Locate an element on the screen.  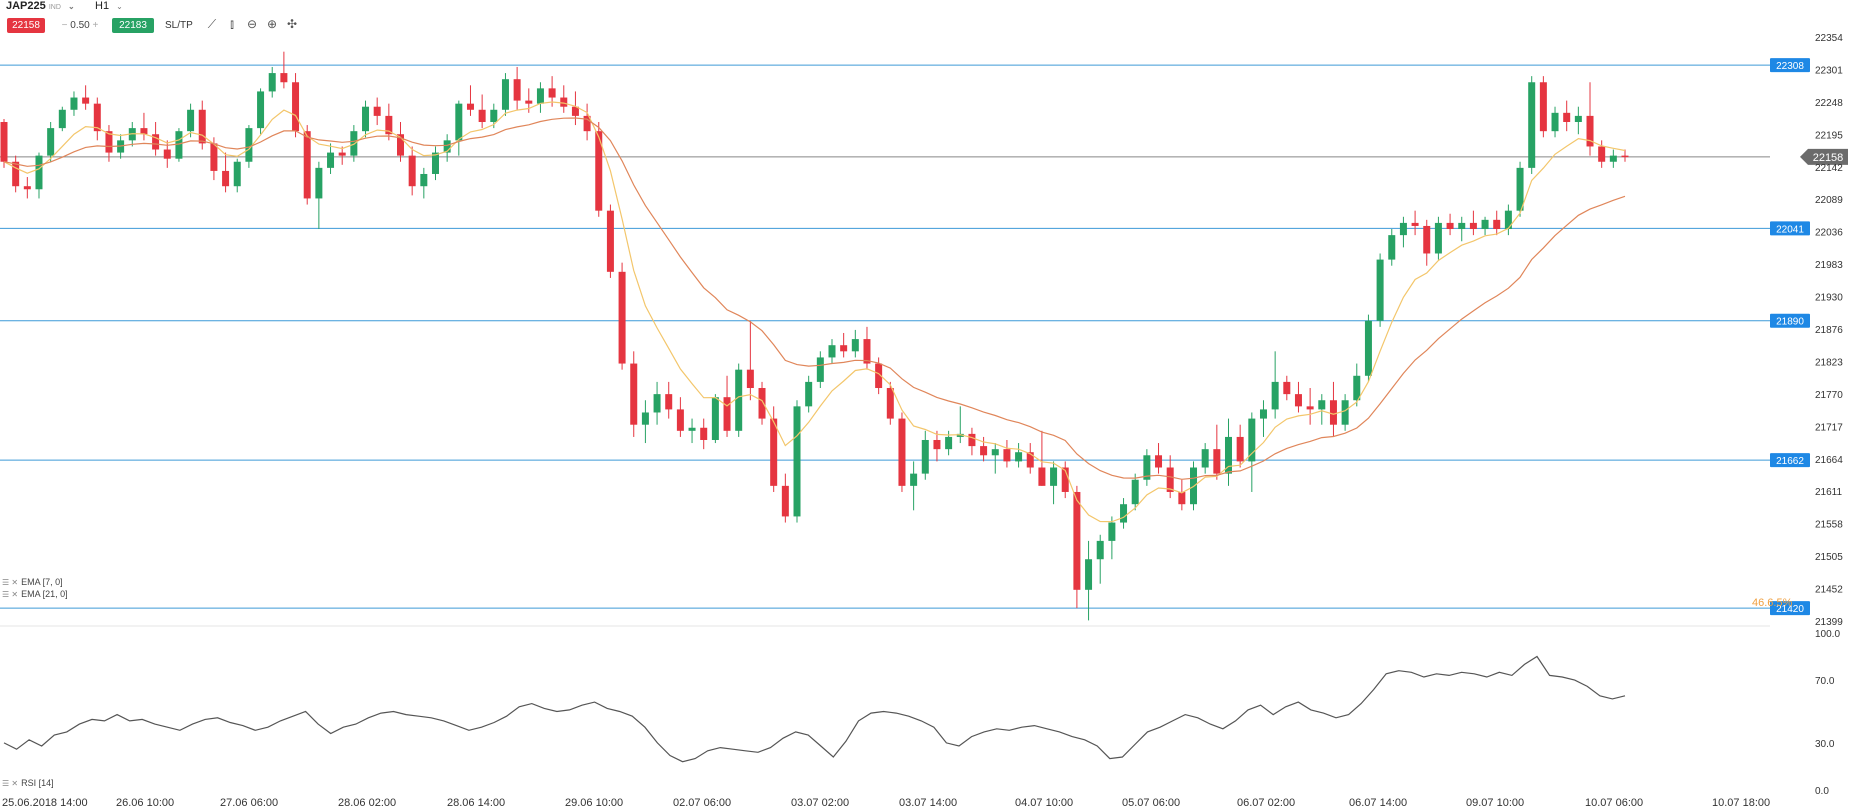
price-axis-label: 21452 is located at coordinates (1829, 590).